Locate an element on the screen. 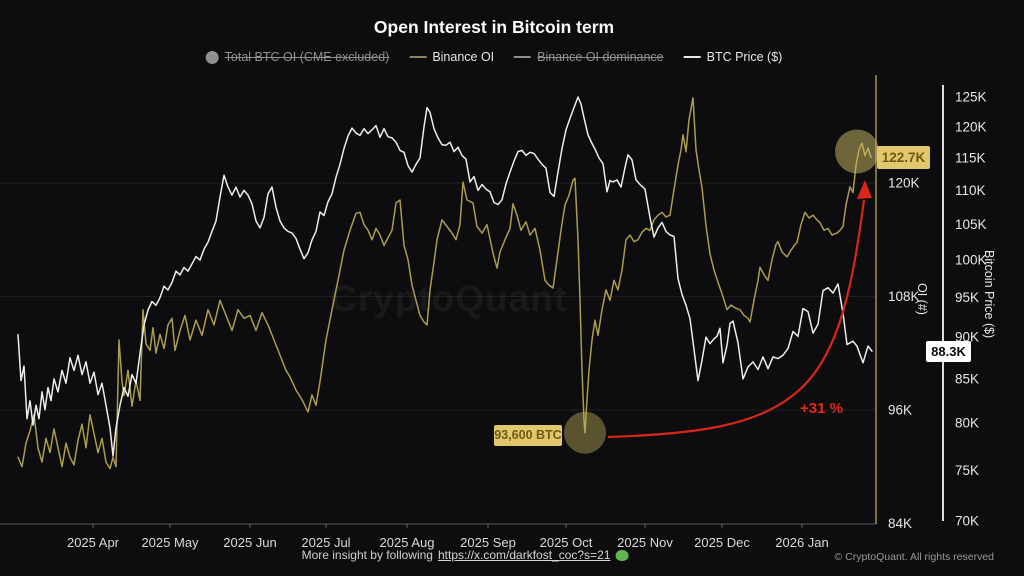 The width and height of the screenshot is (1024, 576). page-title: Open Interest in Bitcoin term is located at coordinates (494, 27).